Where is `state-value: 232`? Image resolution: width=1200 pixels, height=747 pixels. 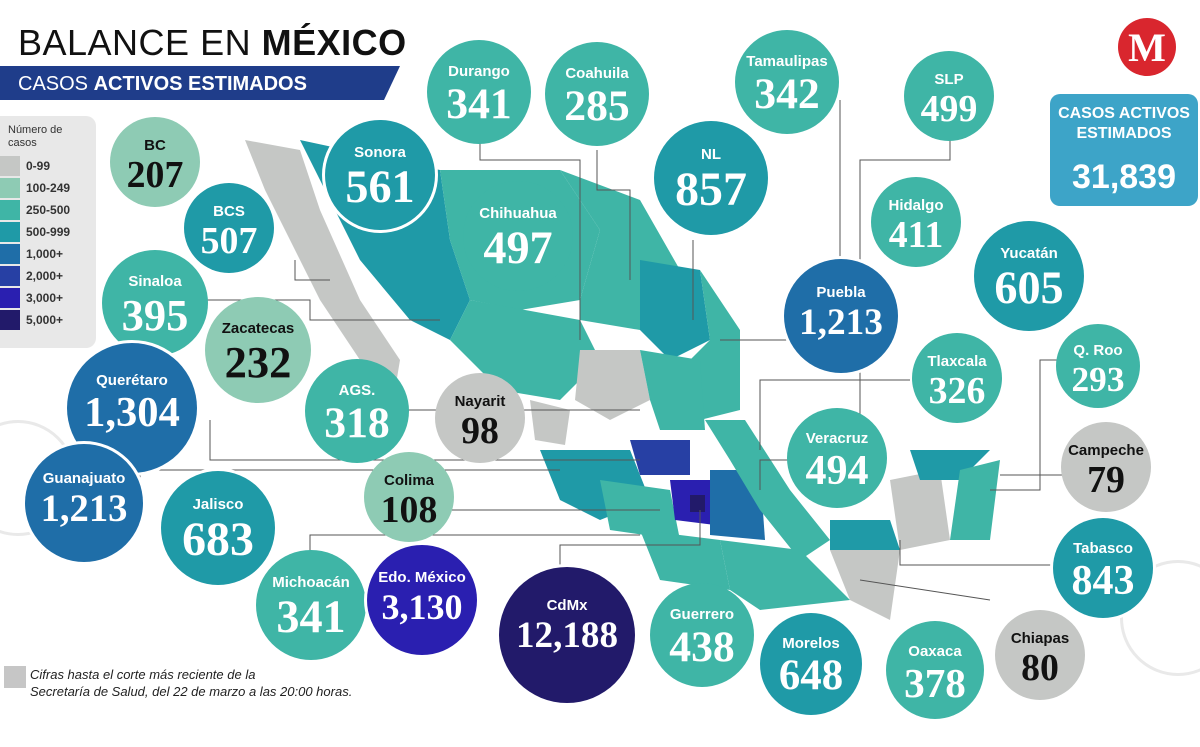 state-value: 232 is located at coordinates (258, 362).